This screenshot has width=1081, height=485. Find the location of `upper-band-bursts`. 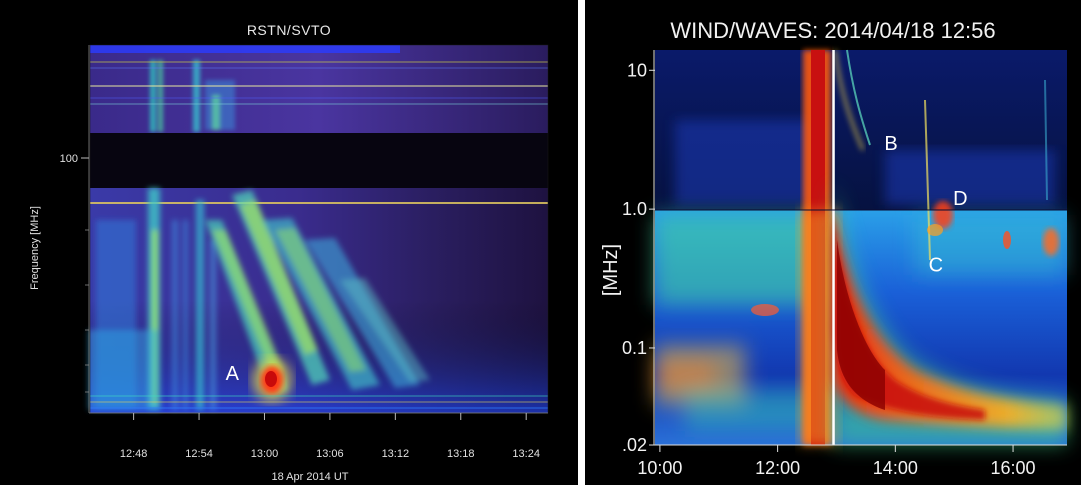

upper-band-bursts is located at coordinates (192, 96).